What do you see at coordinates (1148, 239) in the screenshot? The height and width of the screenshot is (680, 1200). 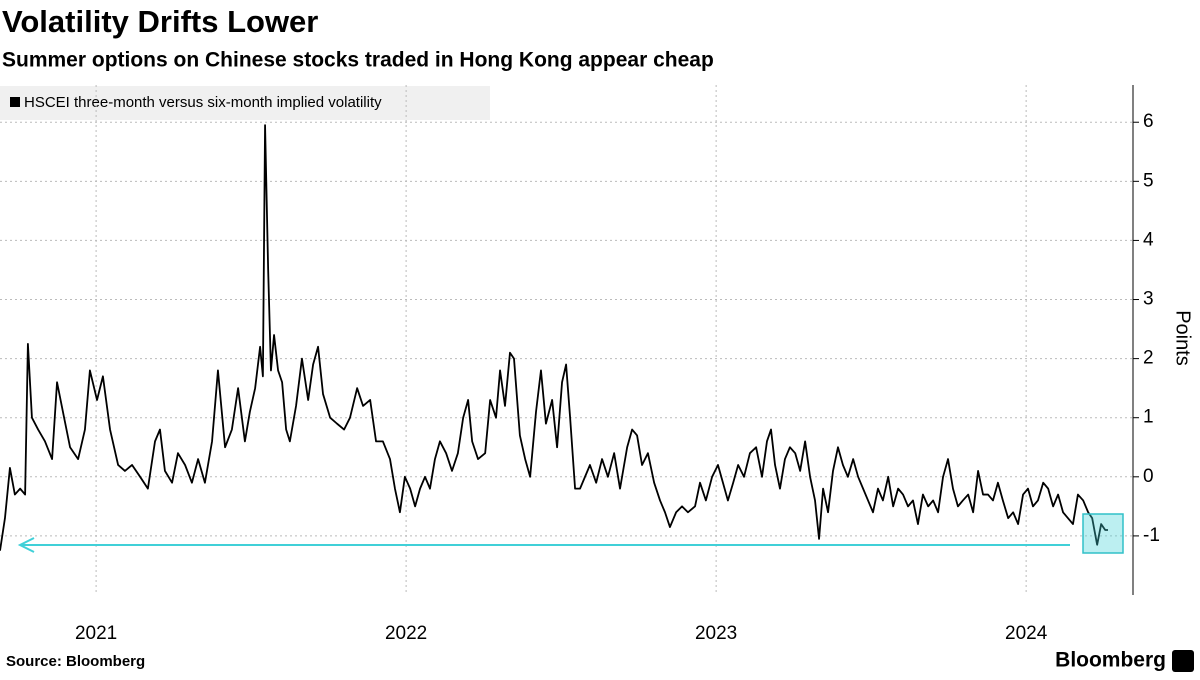 I see `y-tick-label: 4` at bounding box center [1148, 239].